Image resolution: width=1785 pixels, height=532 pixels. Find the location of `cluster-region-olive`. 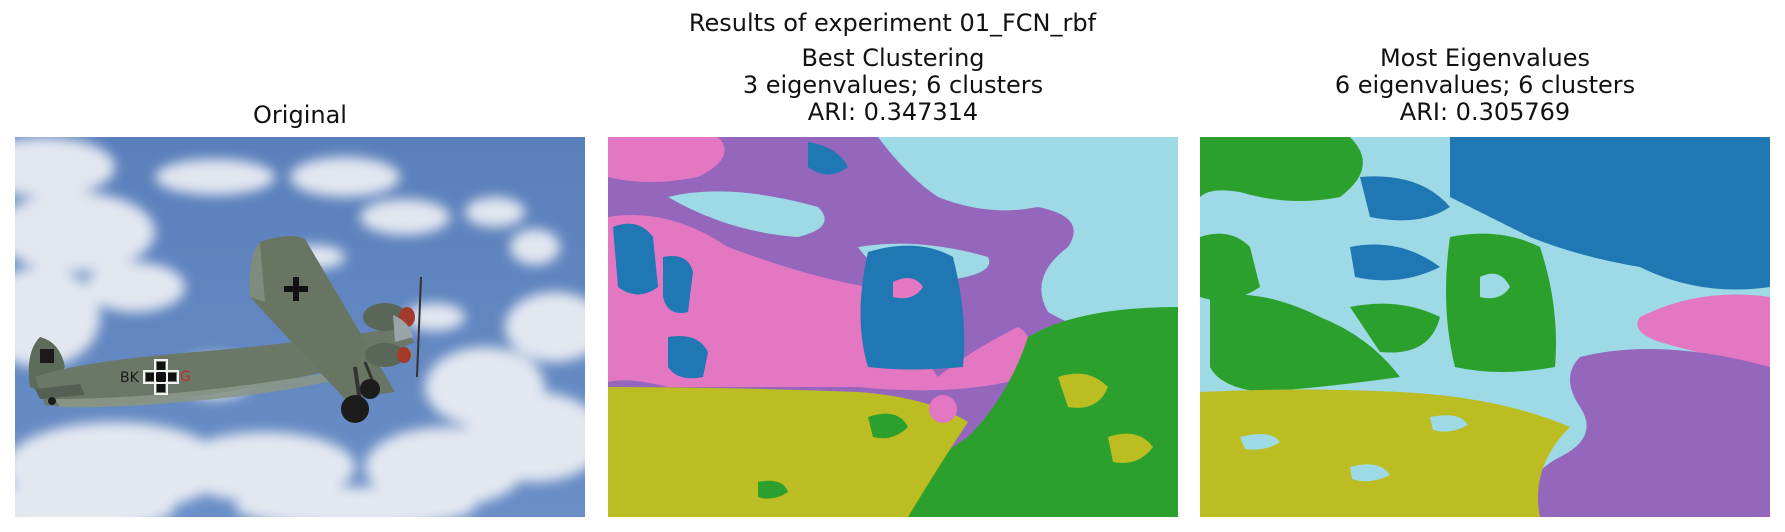

cluster-region-olive is located at coordinates (1385, 453).